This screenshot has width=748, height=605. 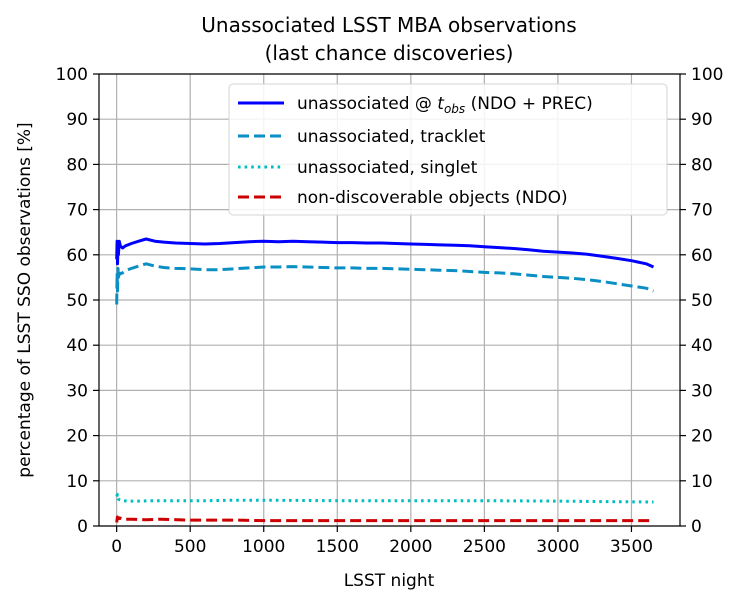 What do you see at coordinates (702, 120) in the screenshot?
I see `y-tick-label-right-9: 90` at bounding box center [702, 120].